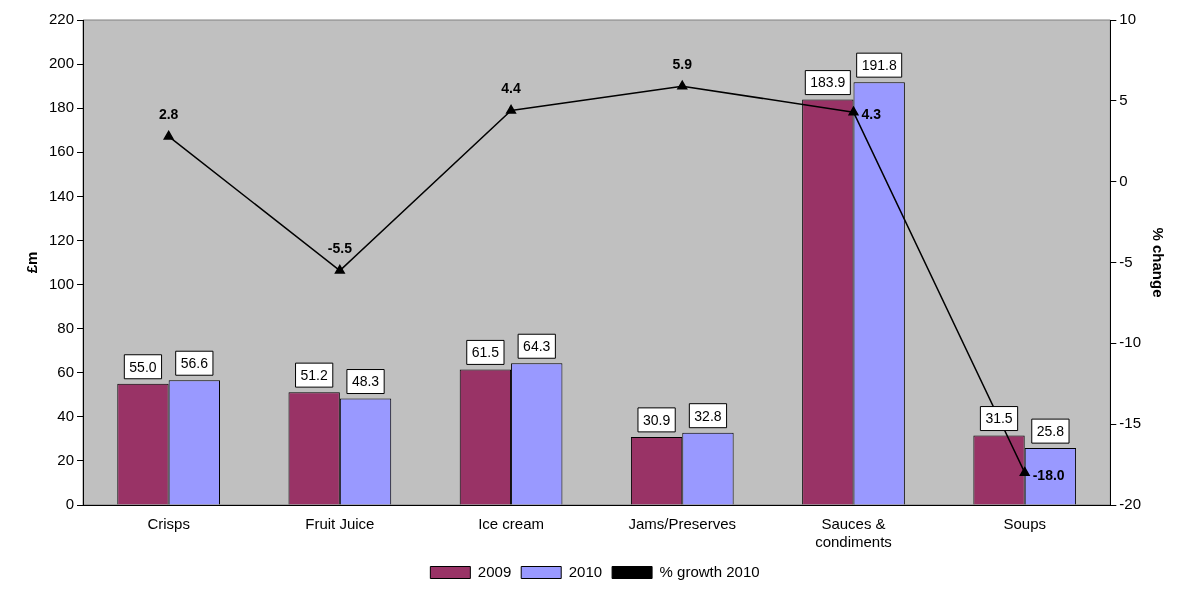  Describe the element at coordinates (62, 107) in the screenshot. I see `y-tick-label: 180` at that location.